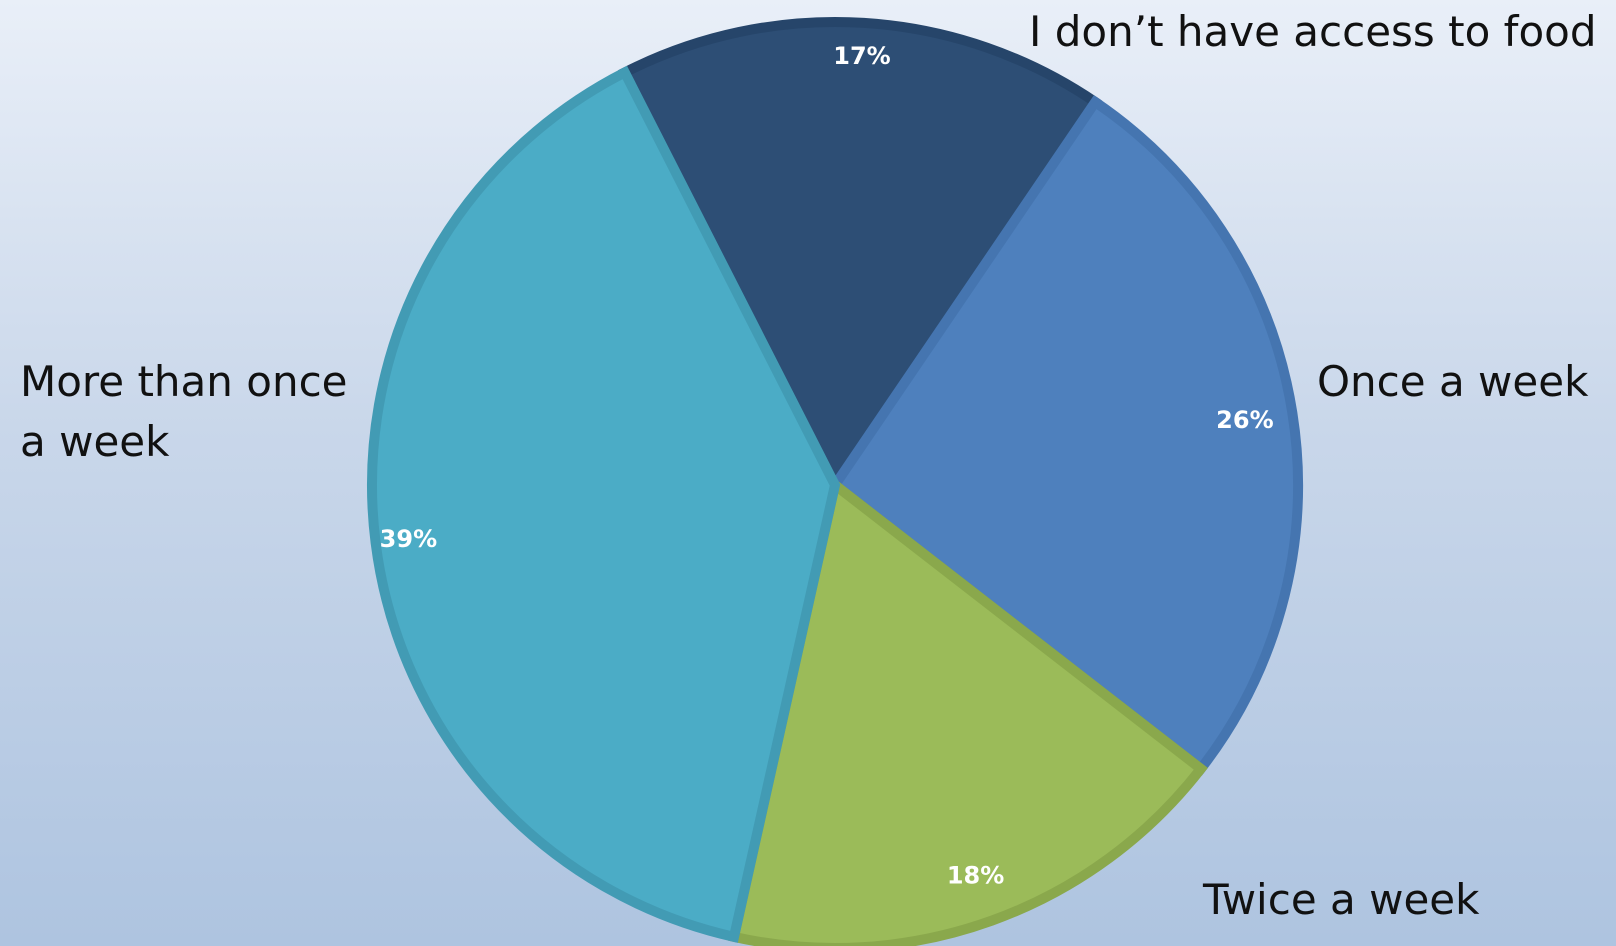 The image size is (1616, 946). I want to click on pie-slice-twice-a-week, so click(968, 711).